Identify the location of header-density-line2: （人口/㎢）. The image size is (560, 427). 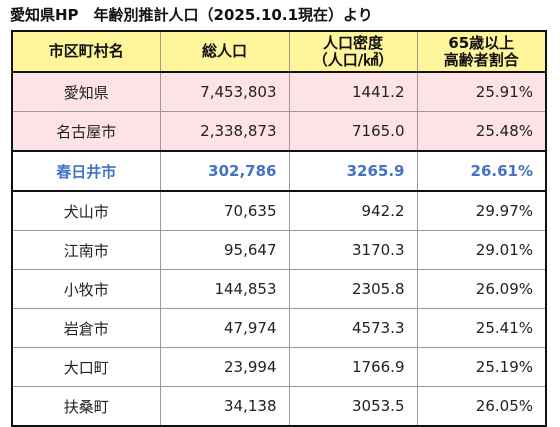
(353, 59).